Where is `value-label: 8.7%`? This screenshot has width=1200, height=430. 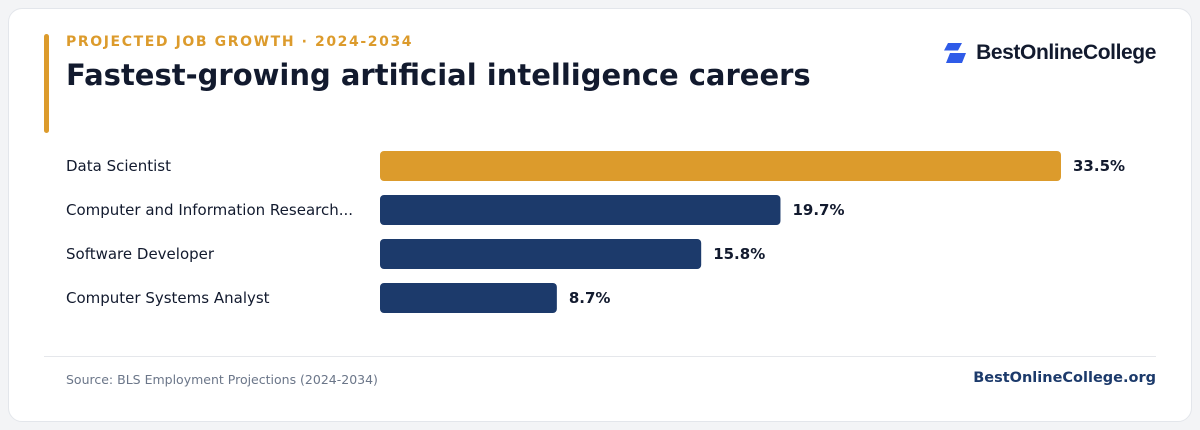
value-label: 8.7% is located at coordinates (590, 298).